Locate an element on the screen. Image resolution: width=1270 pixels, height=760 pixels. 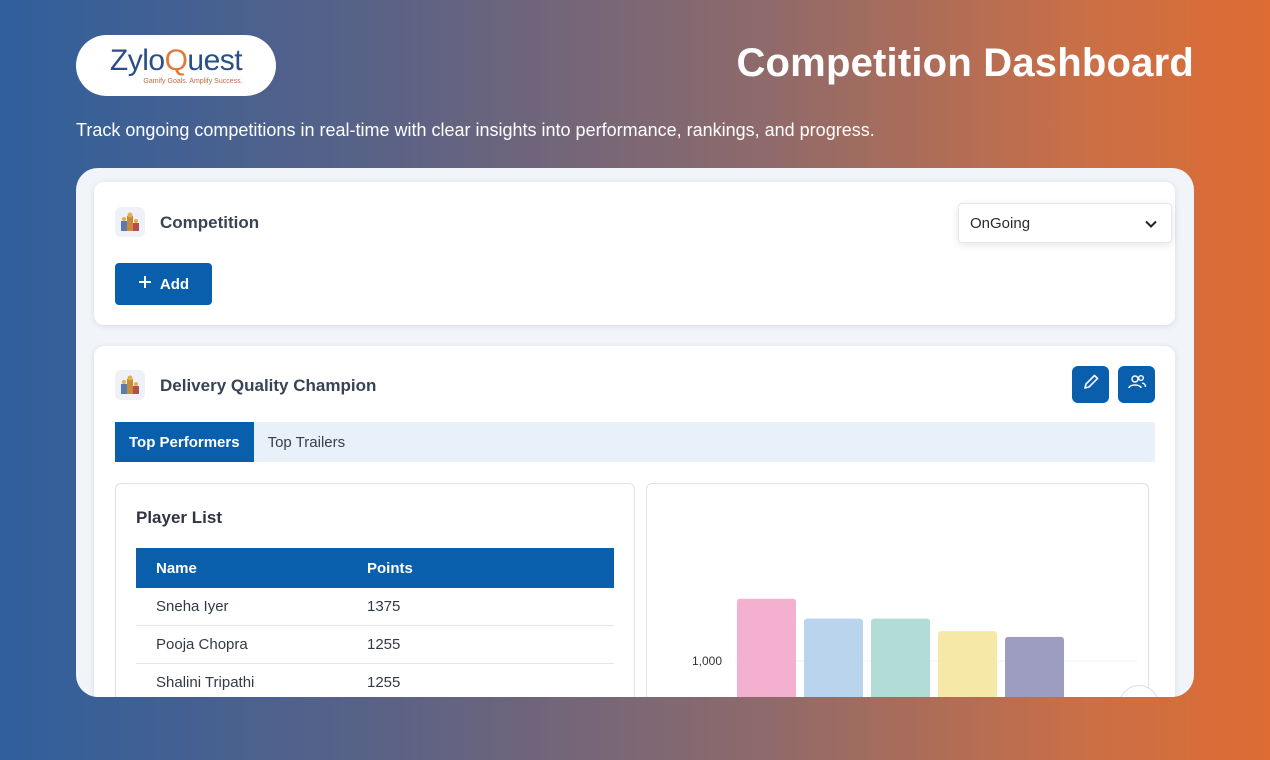
tab-top-trailers: Top Trailers is located at coordinates (306, 442).